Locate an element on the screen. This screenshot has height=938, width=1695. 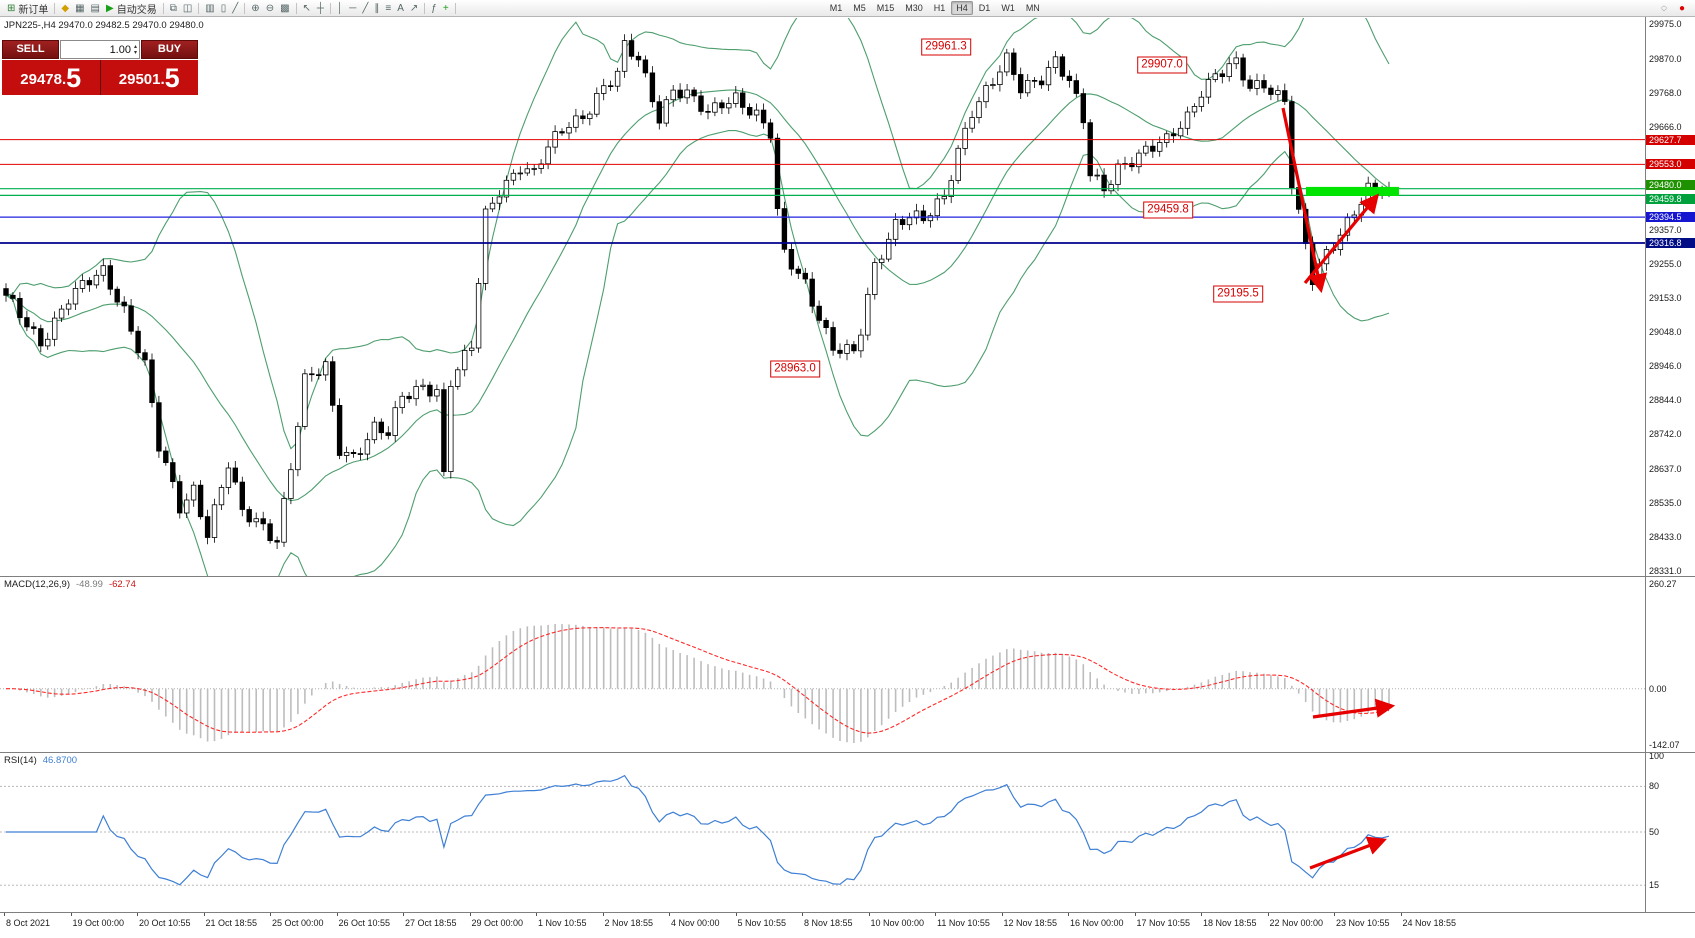
volume-value: 1.00 is located at coordinates (120, 49).